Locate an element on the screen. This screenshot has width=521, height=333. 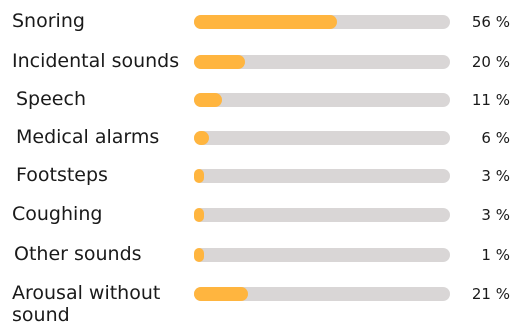
value-label: 1 % is located at coordinates (495, 255).